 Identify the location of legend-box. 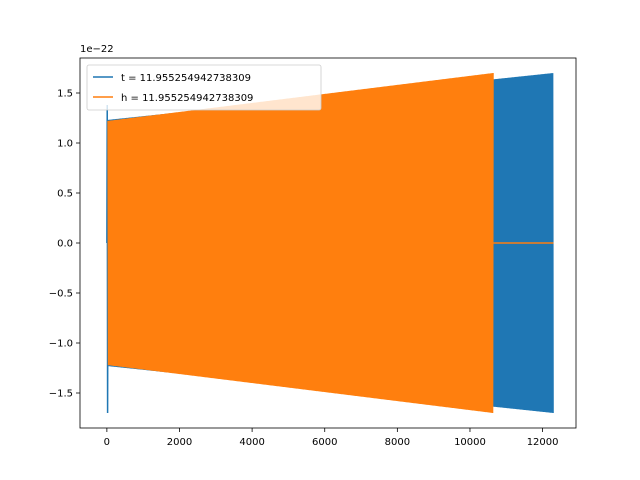
(204, 87).